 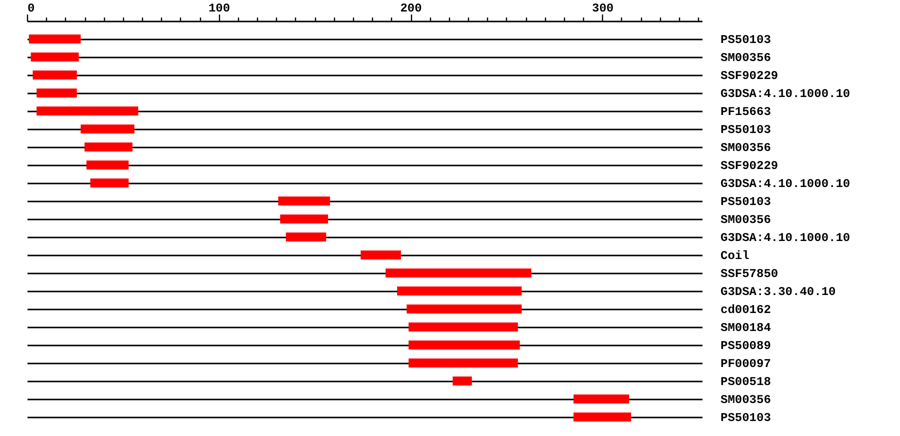 What do you see at coordinates (219, 9) in the screenshot?
I see `x-tick-label: 100` at bounding box center [219, 9].